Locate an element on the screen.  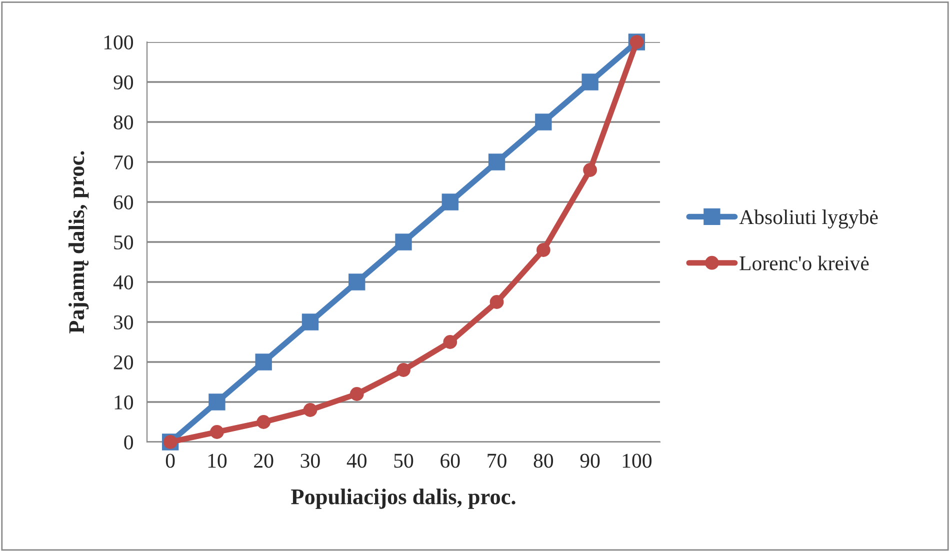
y-tick-label: 80 is located at coordinates (124, 122).